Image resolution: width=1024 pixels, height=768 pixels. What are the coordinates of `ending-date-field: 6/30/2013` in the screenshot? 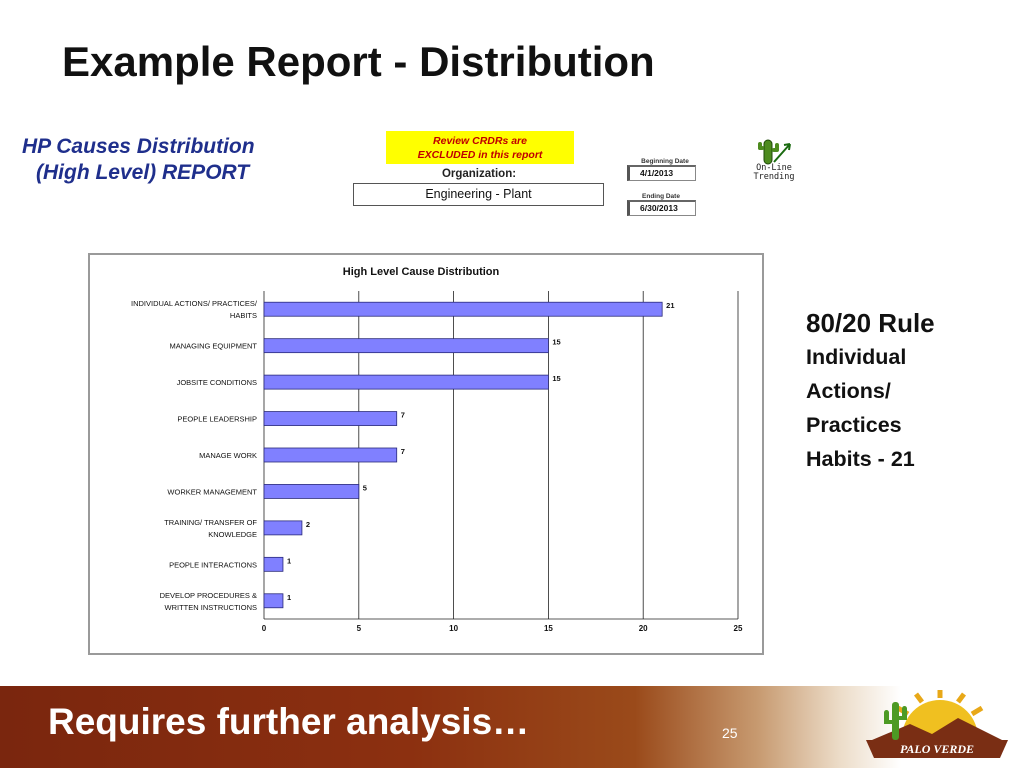 It's located at (661, 208).